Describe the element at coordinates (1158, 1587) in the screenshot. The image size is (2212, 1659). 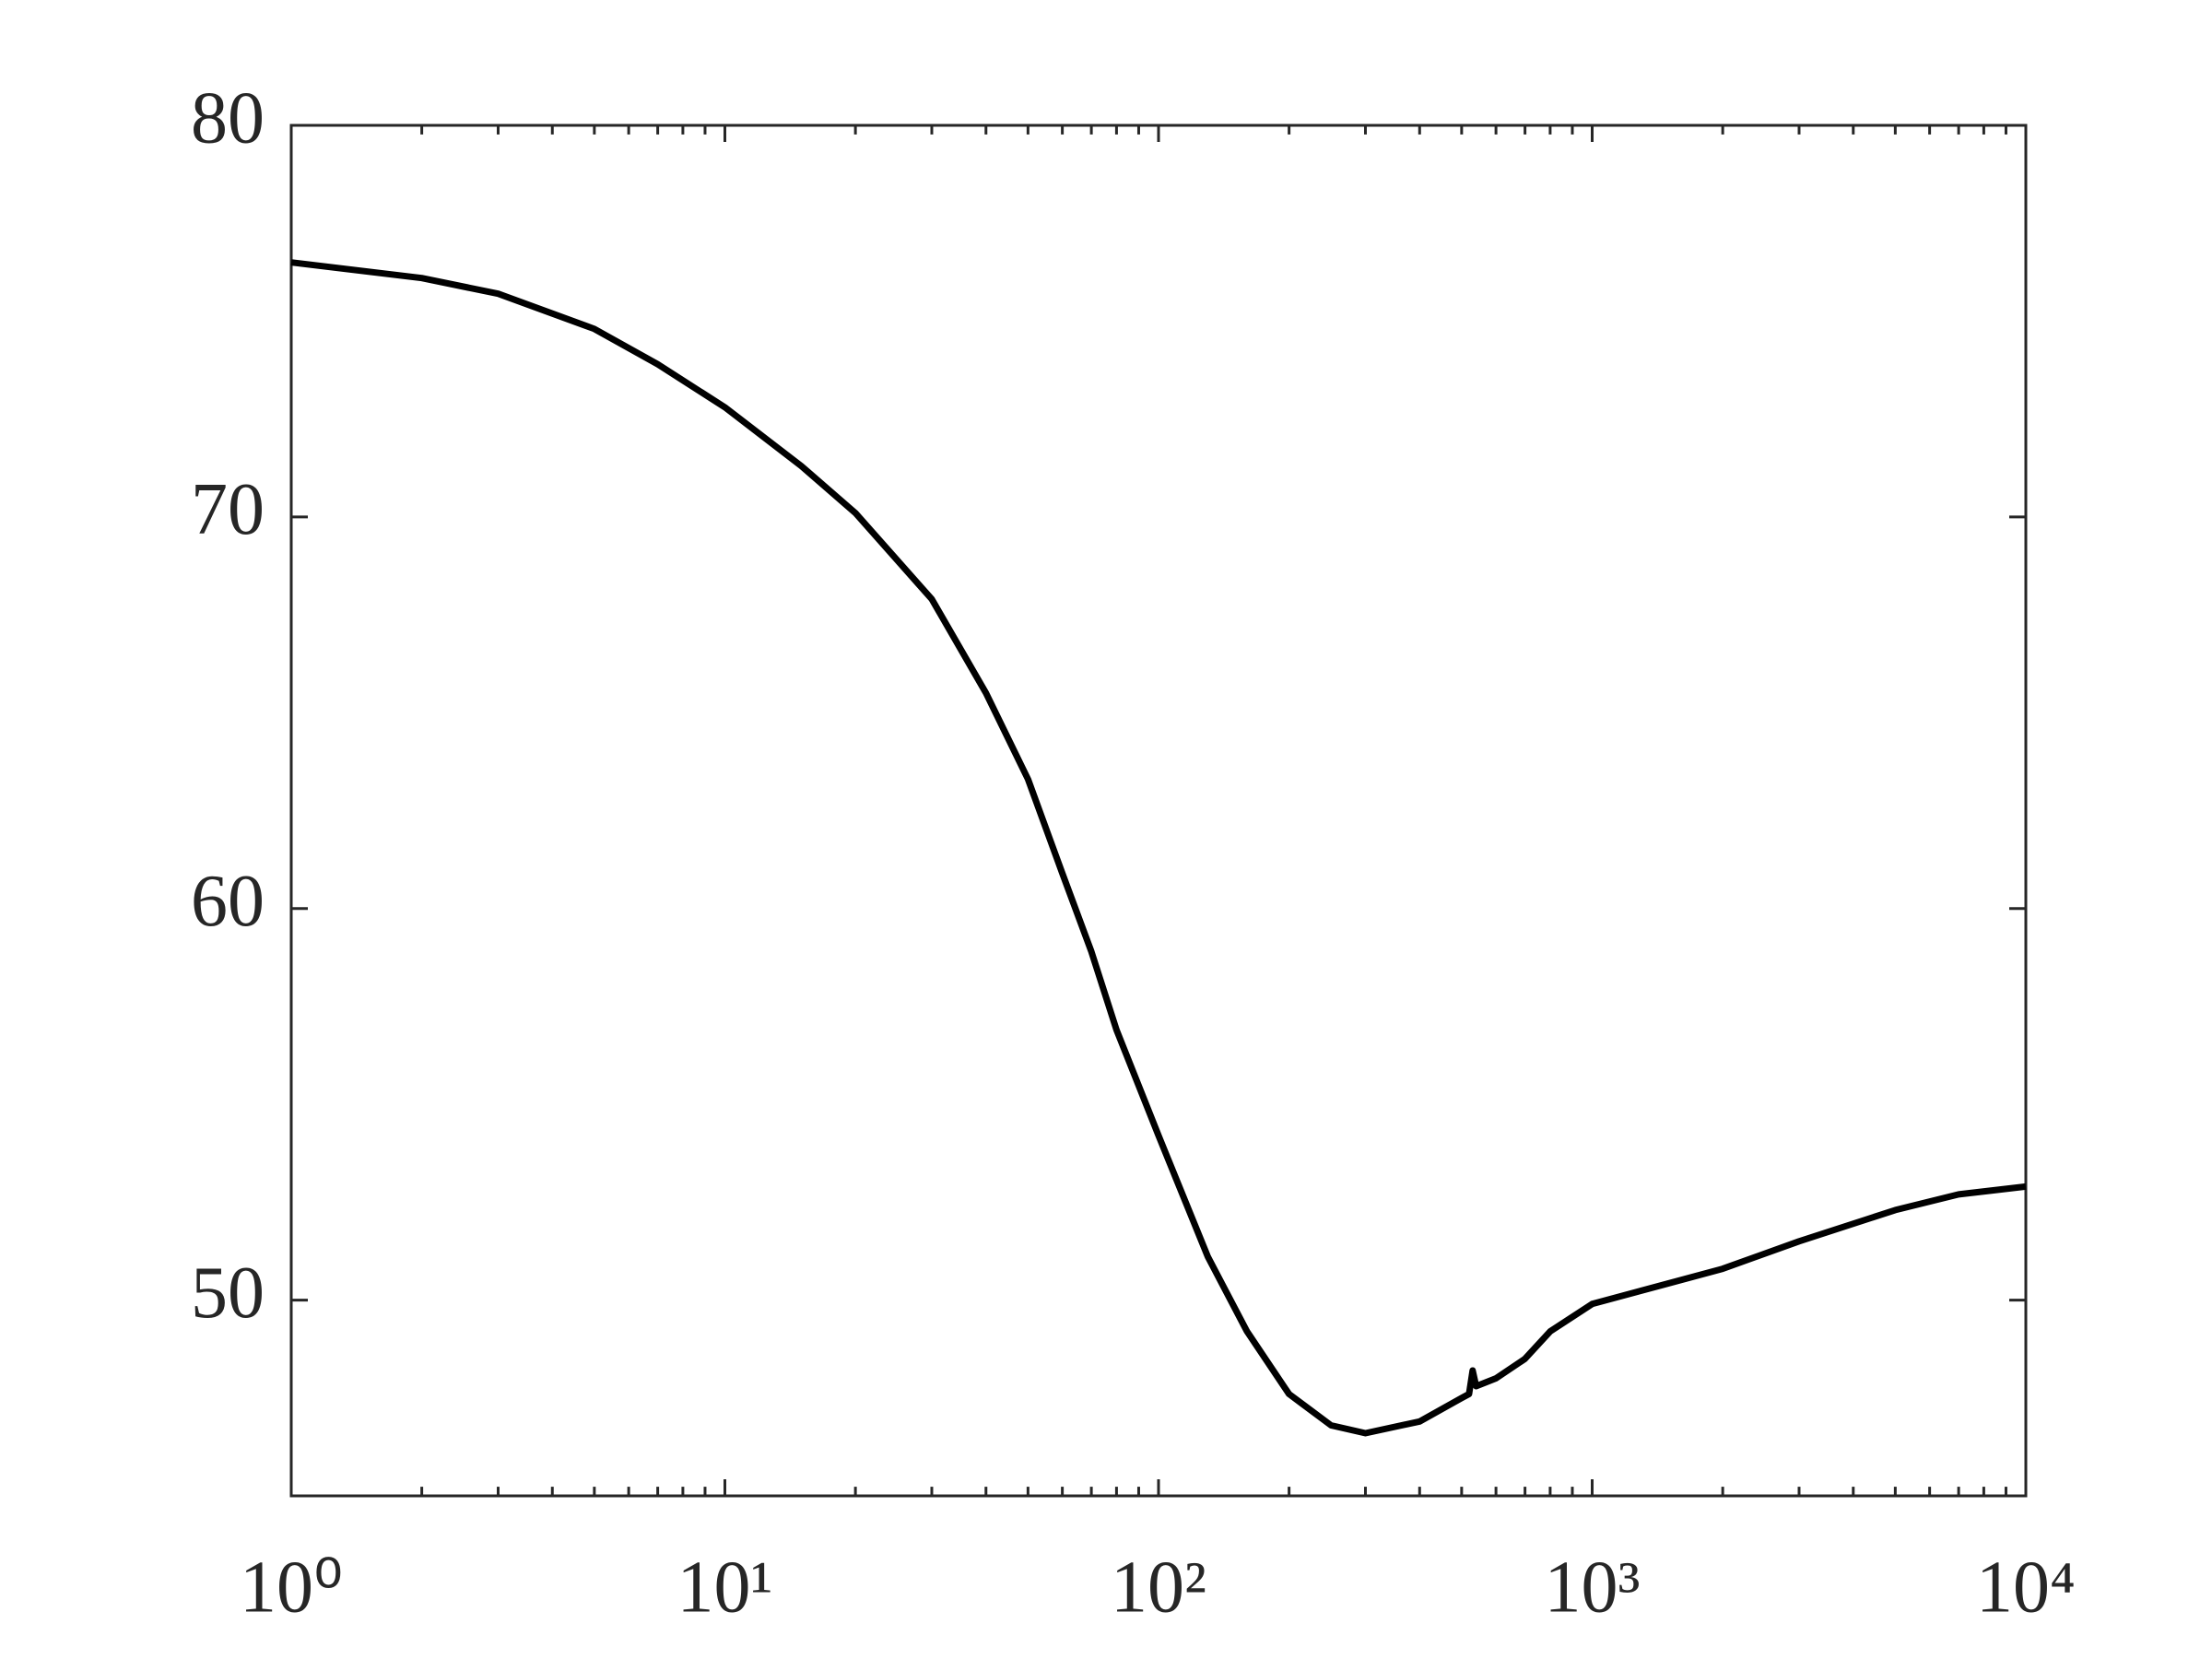
I see `x-tick-label: 10²` at that location.